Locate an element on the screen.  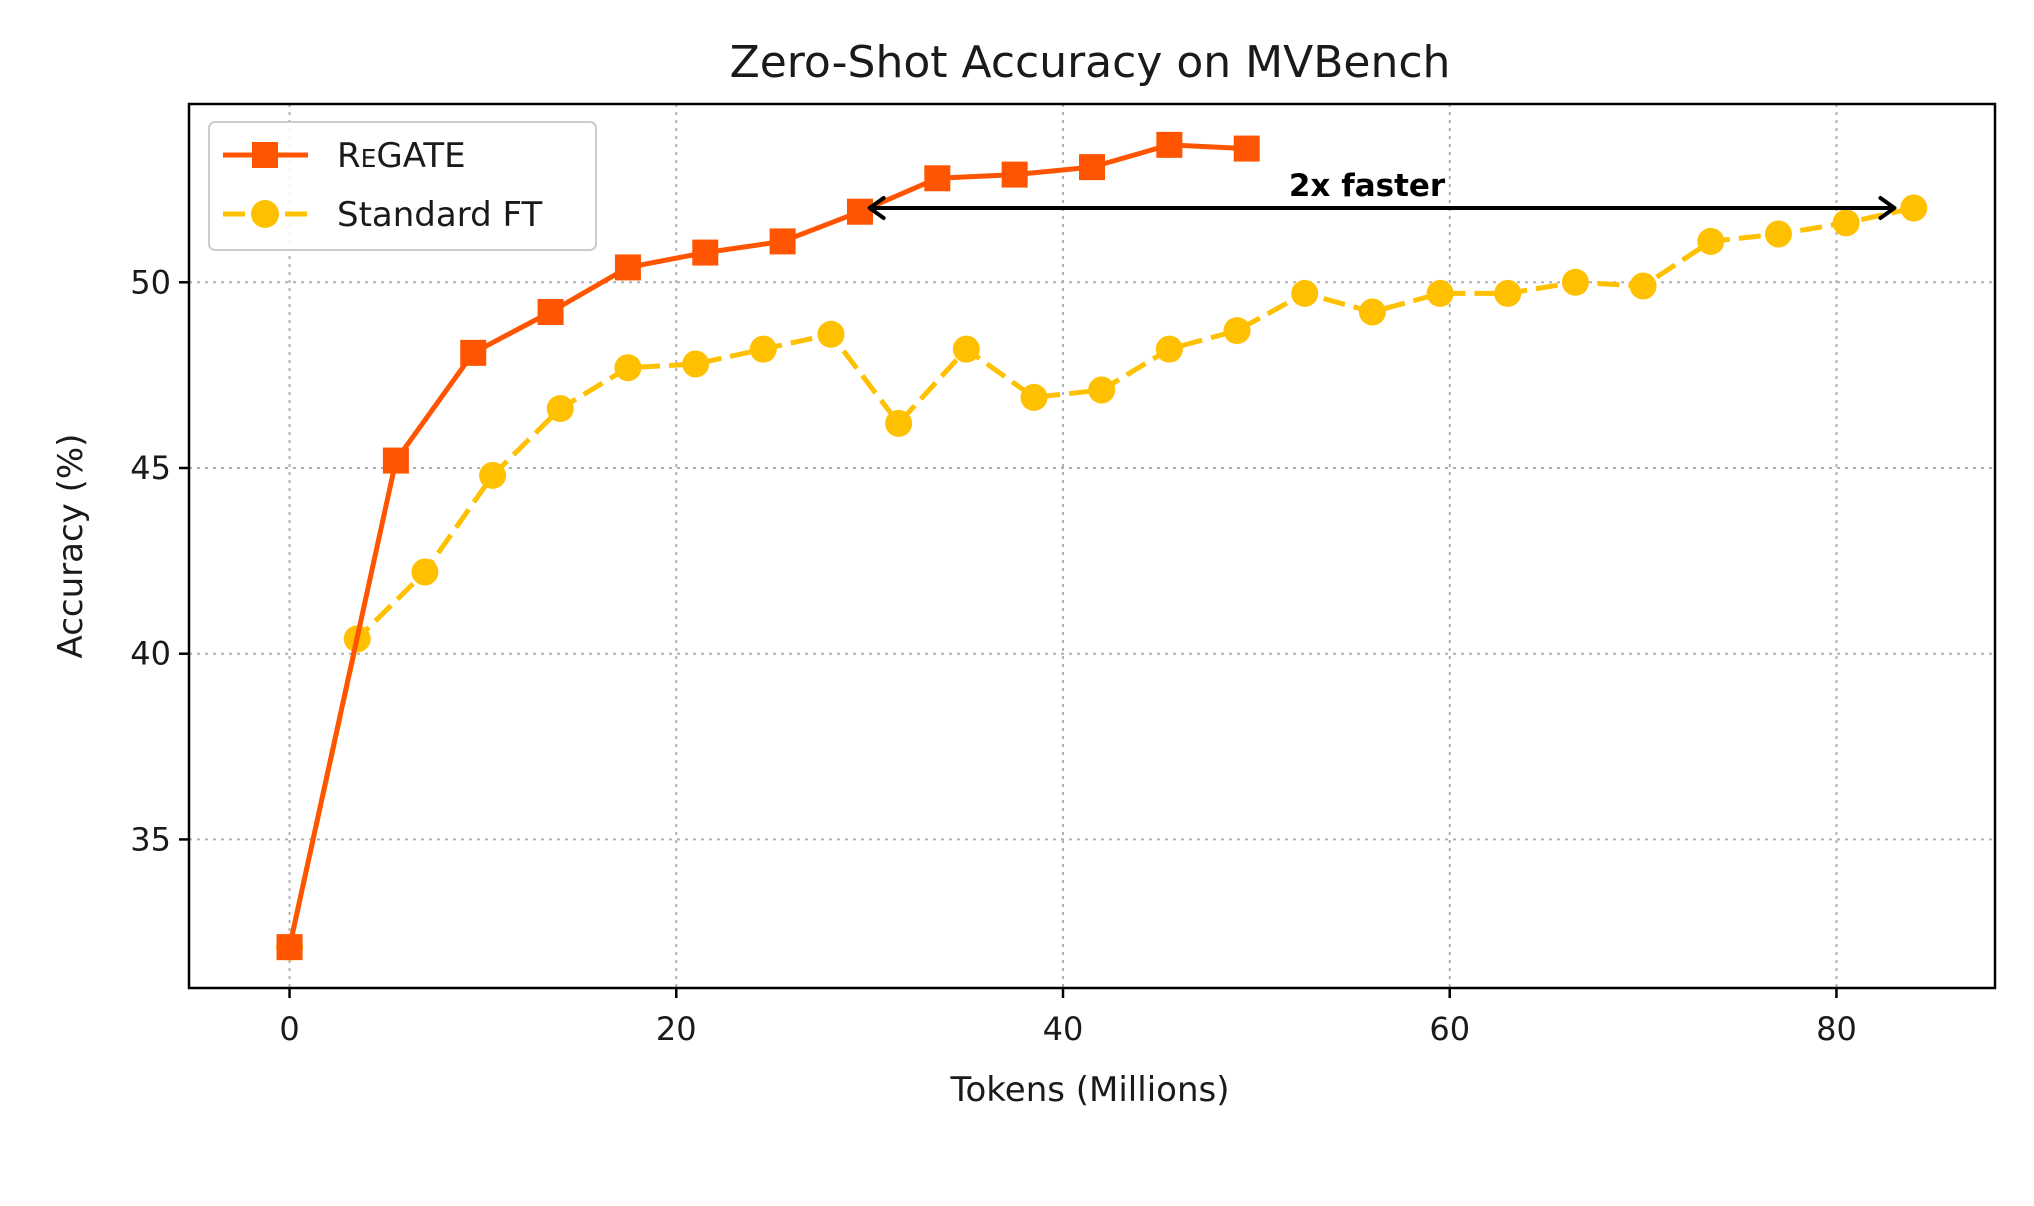
legend: REGATE Standard FT is located at coordinates (402, 186).